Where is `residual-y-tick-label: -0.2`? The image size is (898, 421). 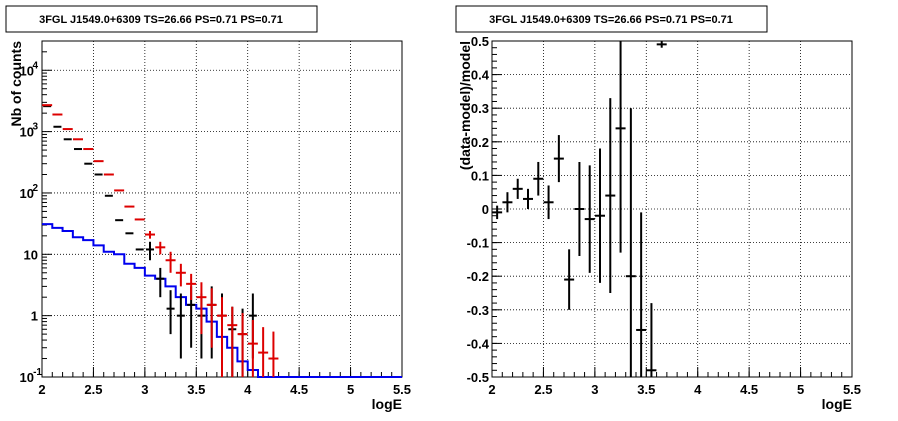
residual-y-tick-label: -0.2 is located at coordinates (478, 276).